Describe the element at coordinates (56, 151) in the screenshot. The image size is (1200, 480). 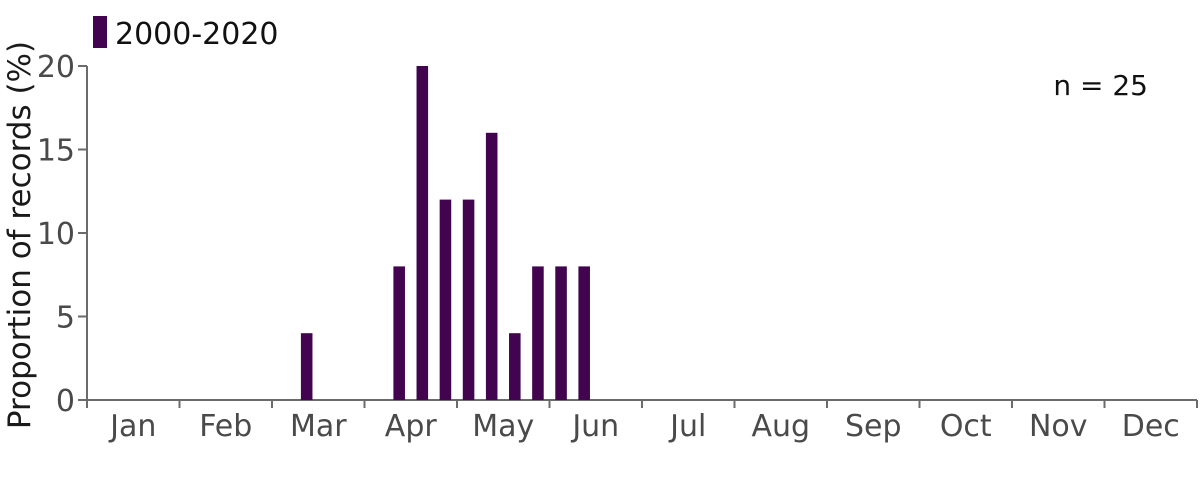
I see `y-tick-label: 15` at that location.